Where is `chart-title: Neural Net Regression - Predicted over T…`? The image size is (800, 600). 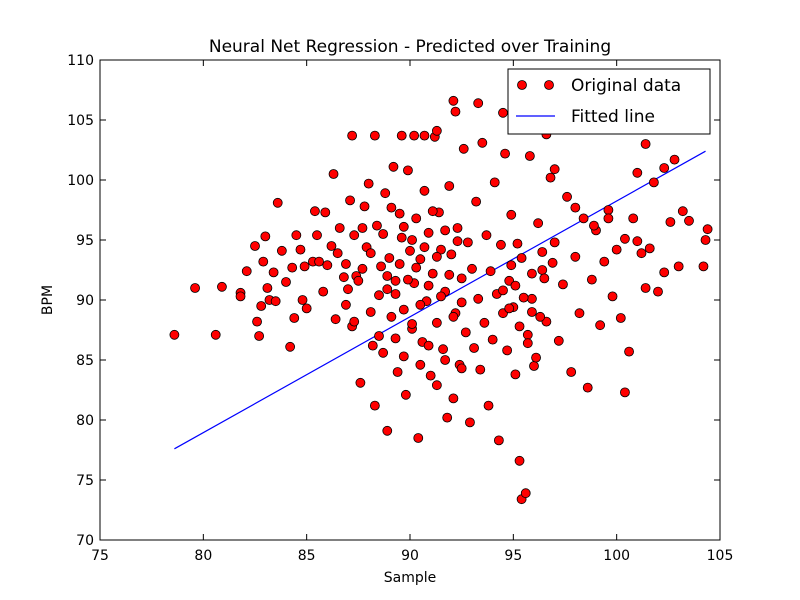 chart-title: Neural Net Regression - Predicted over T… is located at coordinates (410, 47).